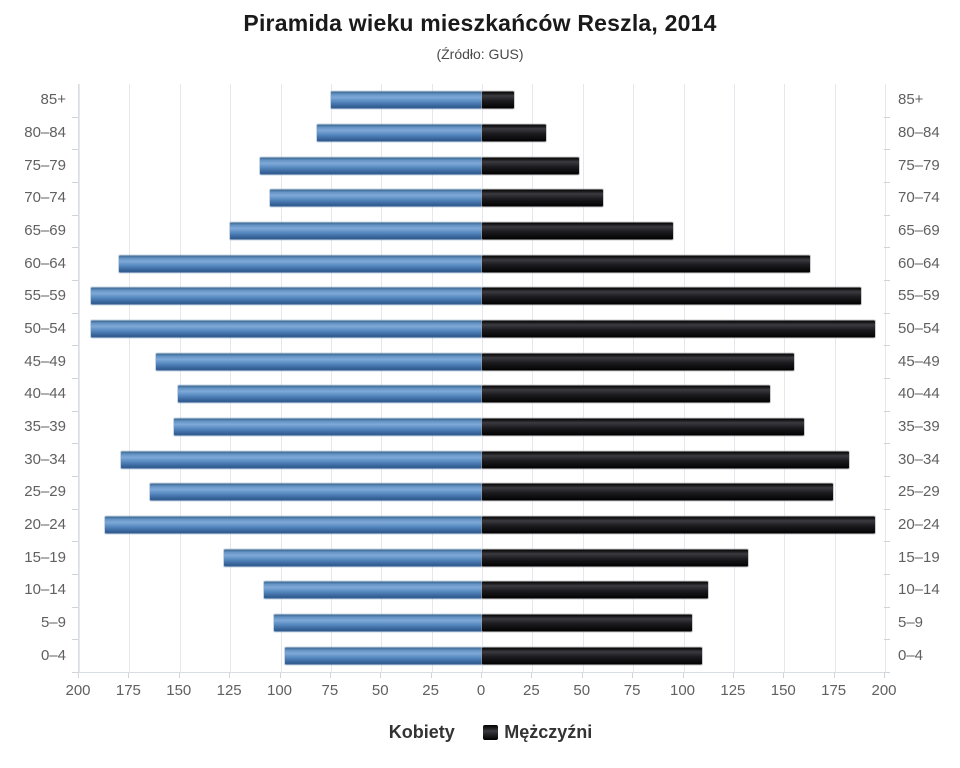 The height and width of the screenshot is (768, 960). What do you see at coordinates (638, 362) in the screenshot?
I see `bar-men-45–49` at bounding box center [638, 362].